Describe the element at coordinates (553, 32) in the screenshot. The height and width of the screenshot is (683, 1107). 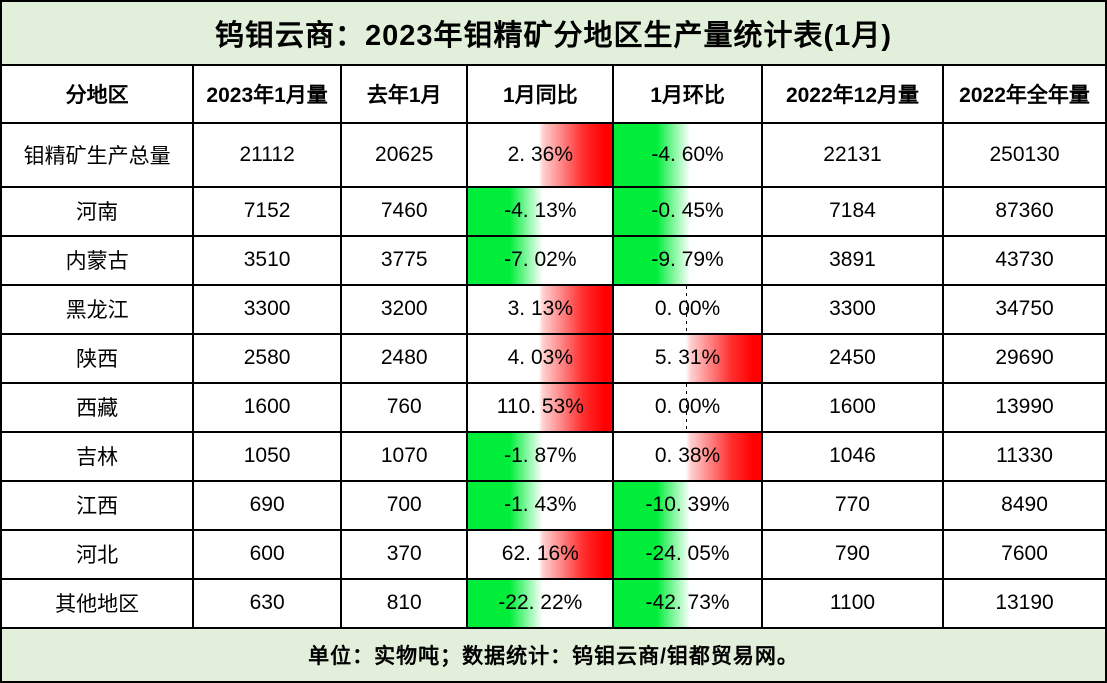
I see `page-title: 钨钼云商：2023年钼精矿分地区生产量统计表(1月)` at that location.